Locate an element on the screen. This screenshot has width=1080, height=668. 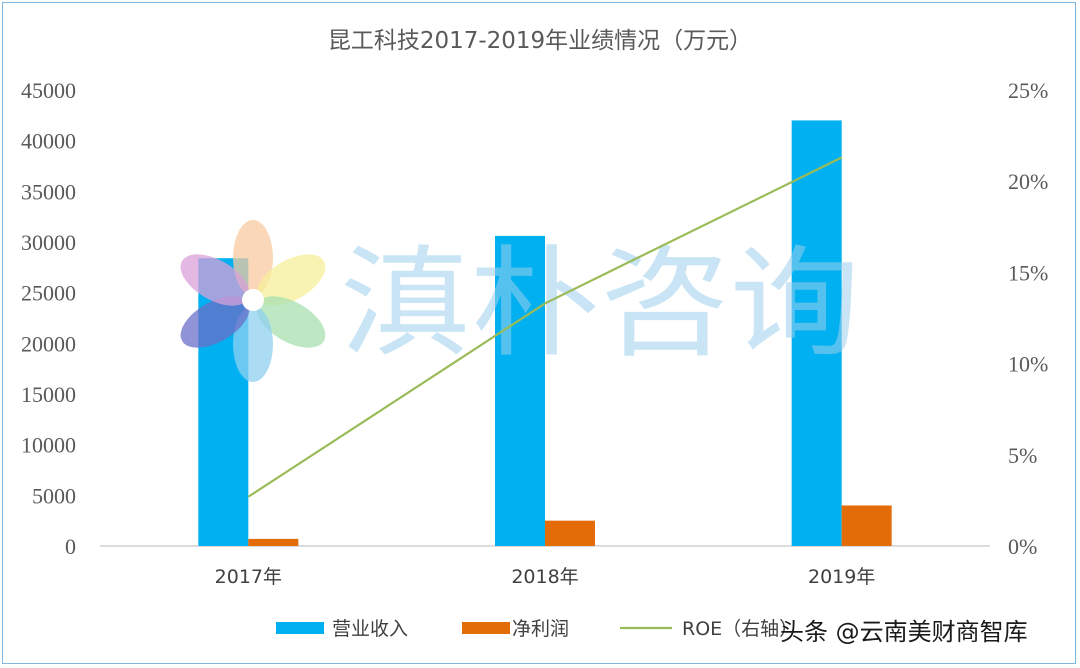
y-left-tick-label: 5000 is located at coordinates (54, 495).